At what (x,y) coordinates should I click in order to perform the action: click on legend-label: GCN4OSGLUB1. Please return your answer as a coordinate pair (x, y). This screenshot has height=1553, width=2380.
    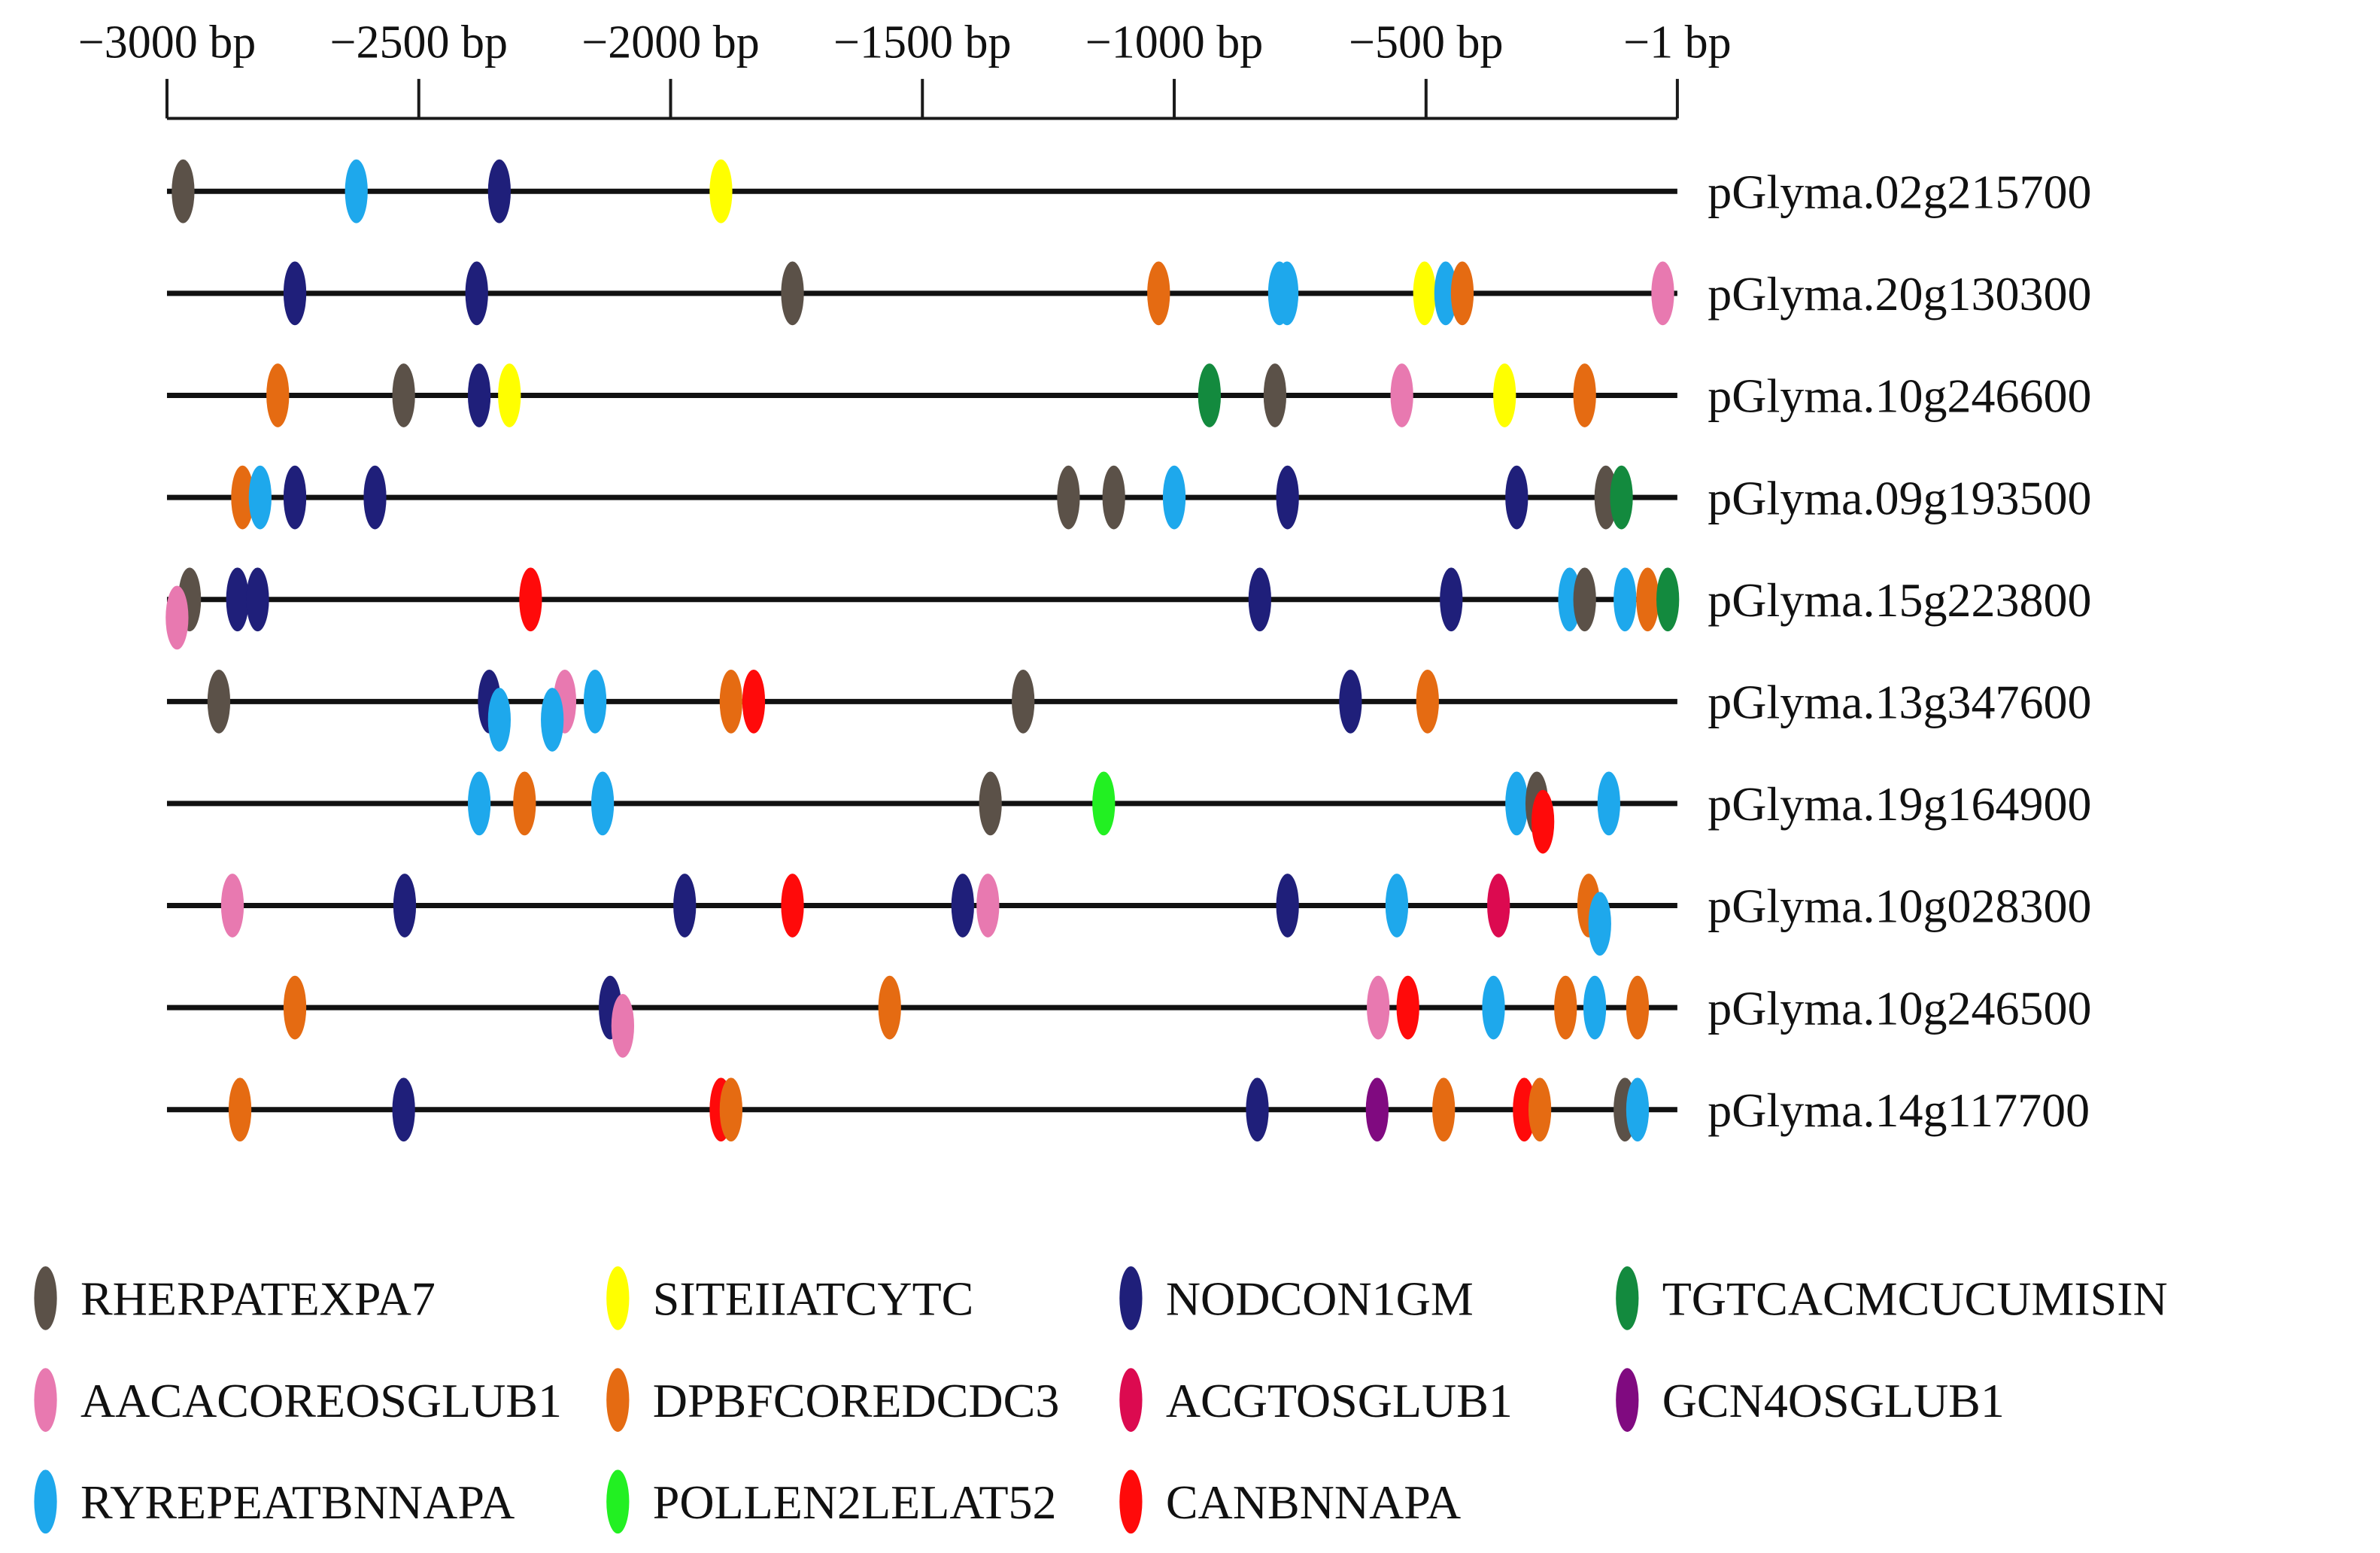
    Looking at the image, I should click on (1833, 1400).